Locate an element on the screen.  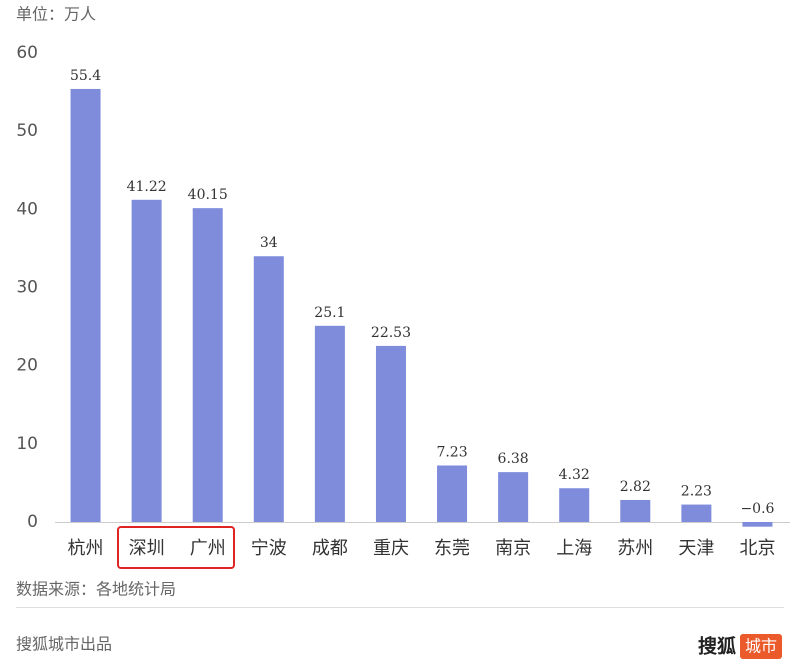
value-label: 2.23 is located at coordinates (696, 492).